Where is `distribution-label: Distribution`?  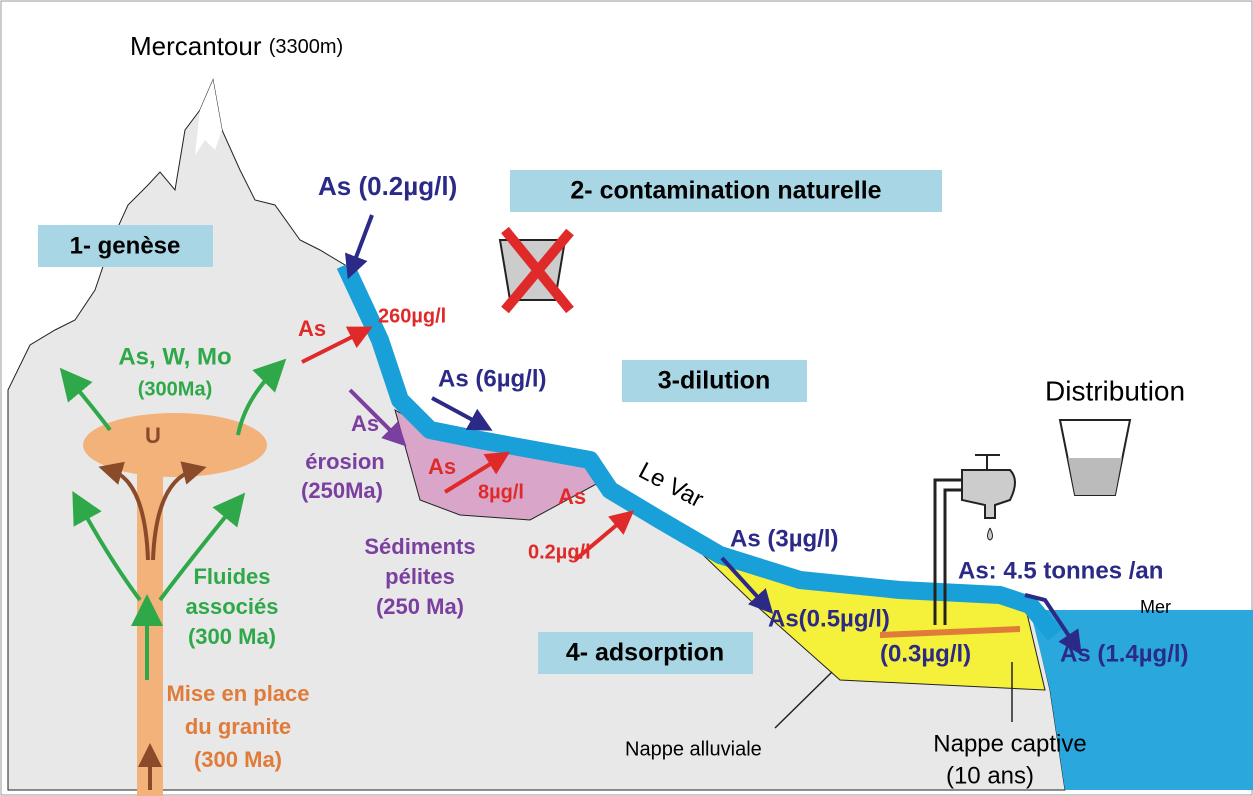 distribution-label: Distribution is located at coordinates (1115, 390).